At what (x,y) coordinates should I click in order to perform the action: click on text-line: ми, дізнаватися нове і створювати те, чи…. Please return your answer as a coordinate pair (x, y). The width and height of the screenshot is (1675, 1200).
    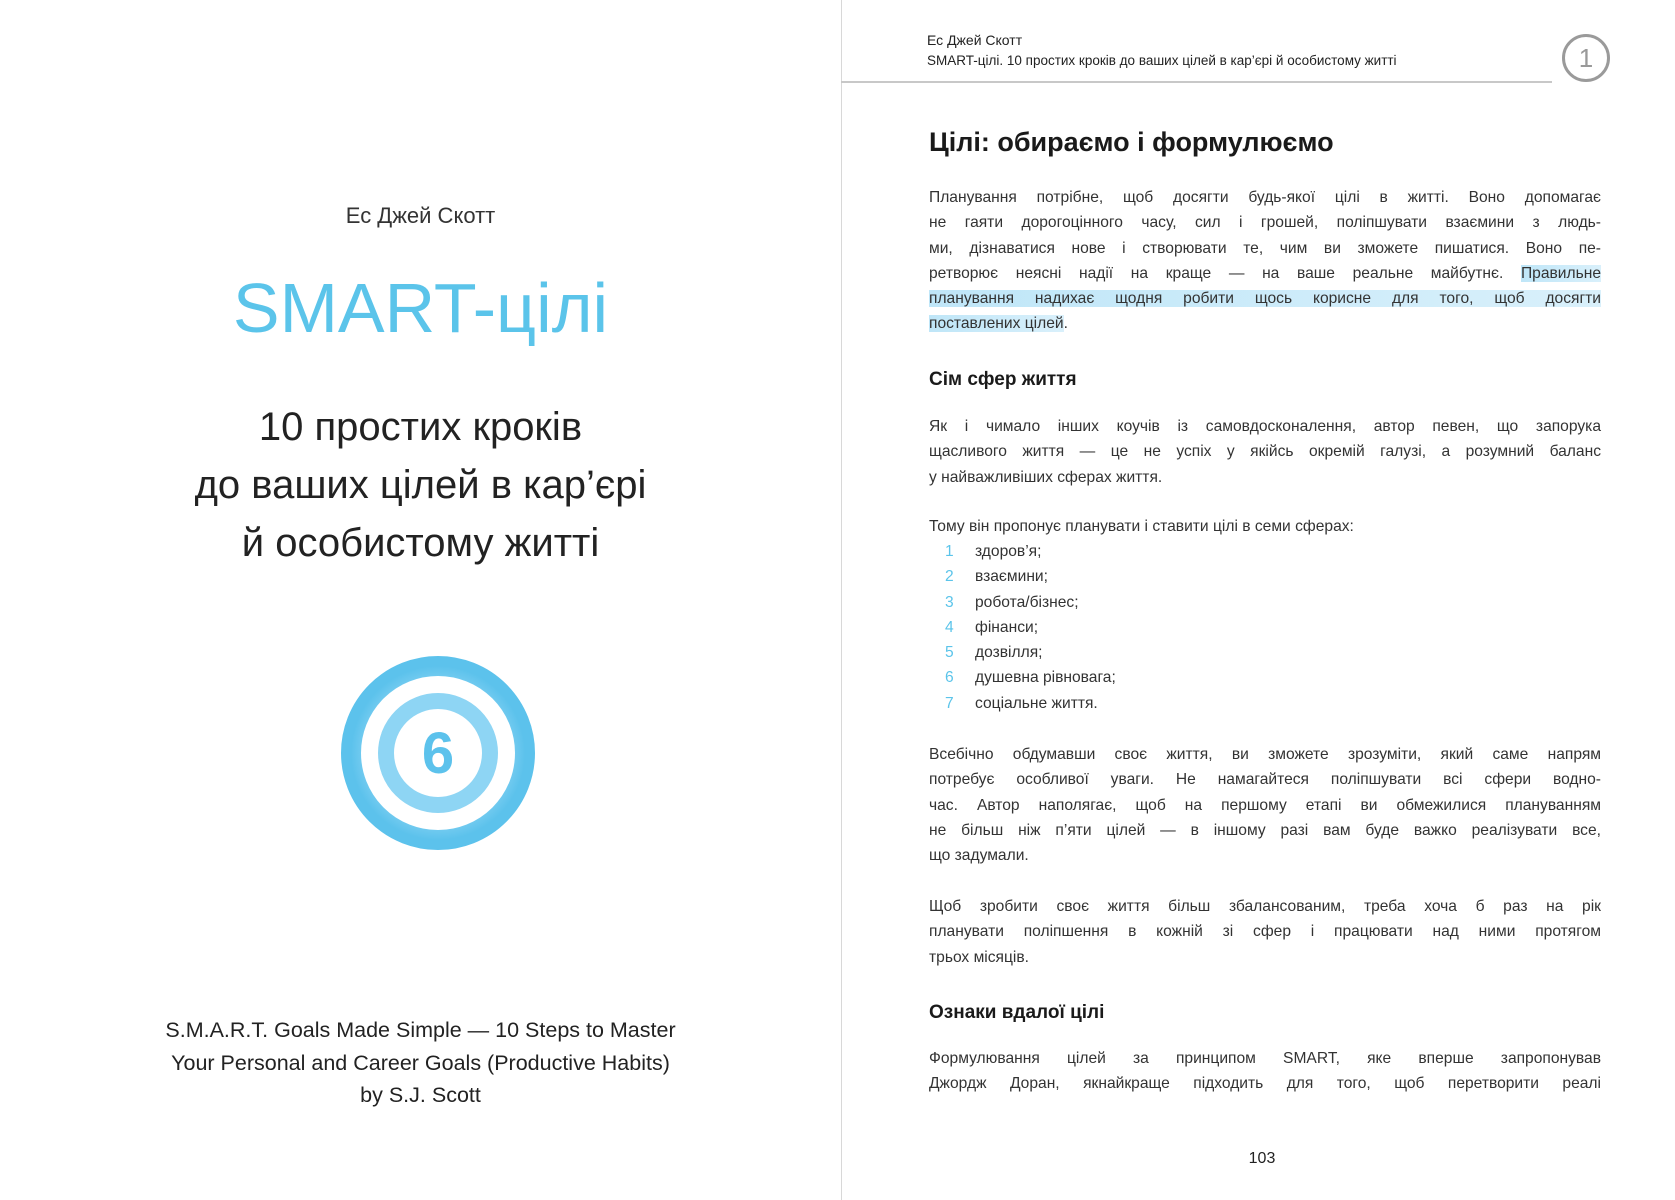
    Looking at the image, I should click on (1265, 248).